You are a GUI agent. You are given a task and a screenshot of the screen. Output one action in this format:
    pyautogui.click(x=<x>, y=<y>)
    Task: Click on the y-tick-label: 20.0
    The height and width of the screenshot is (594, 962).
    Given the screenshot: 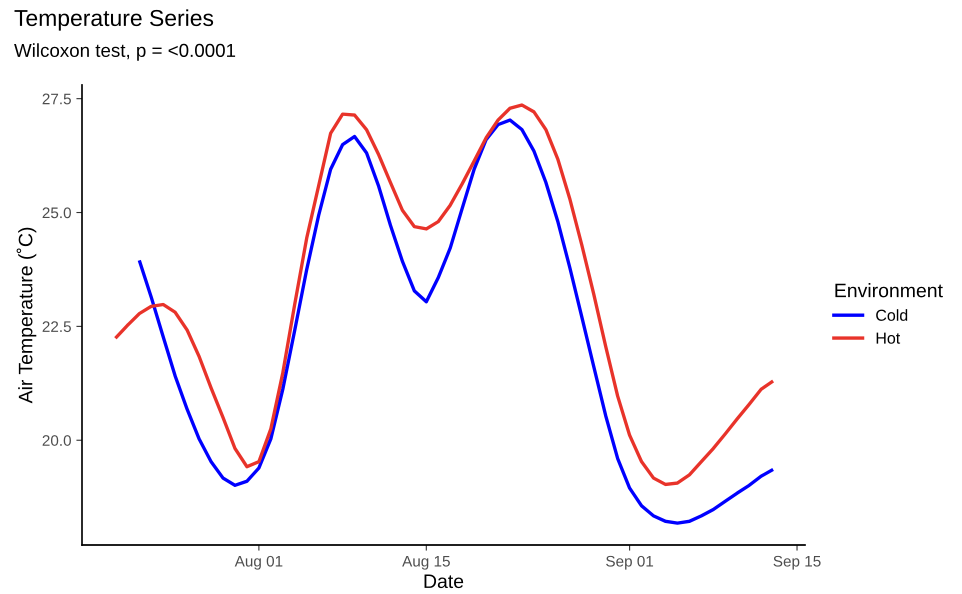 What is the action you would take?
    pyautogui.click(x=56, y=440)
    